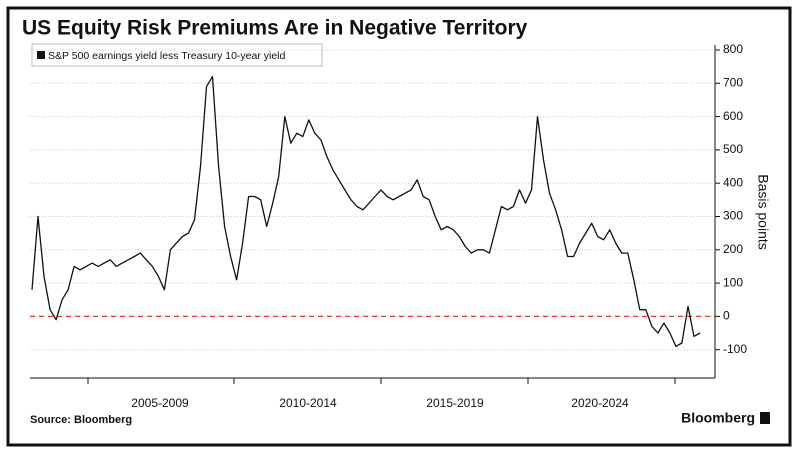  What do you see at coordinates (81, 420) in the screenshot?
I see `source: Source: Bloomberg` at bounding box center [81, 420].